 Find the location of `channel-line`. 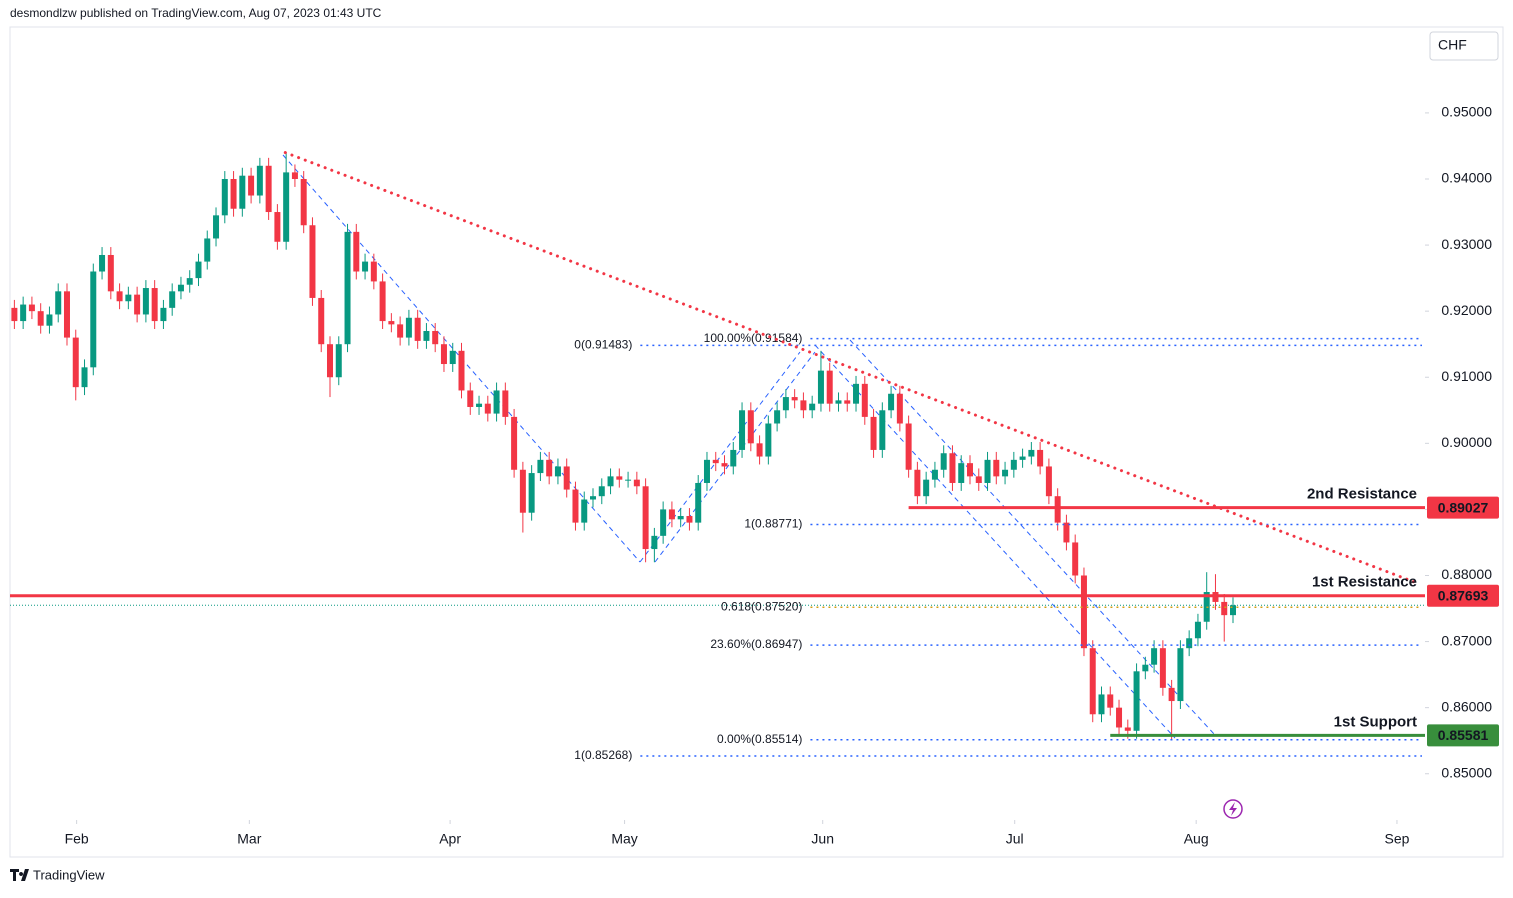

channel-line is located at coordinates (995, 541).